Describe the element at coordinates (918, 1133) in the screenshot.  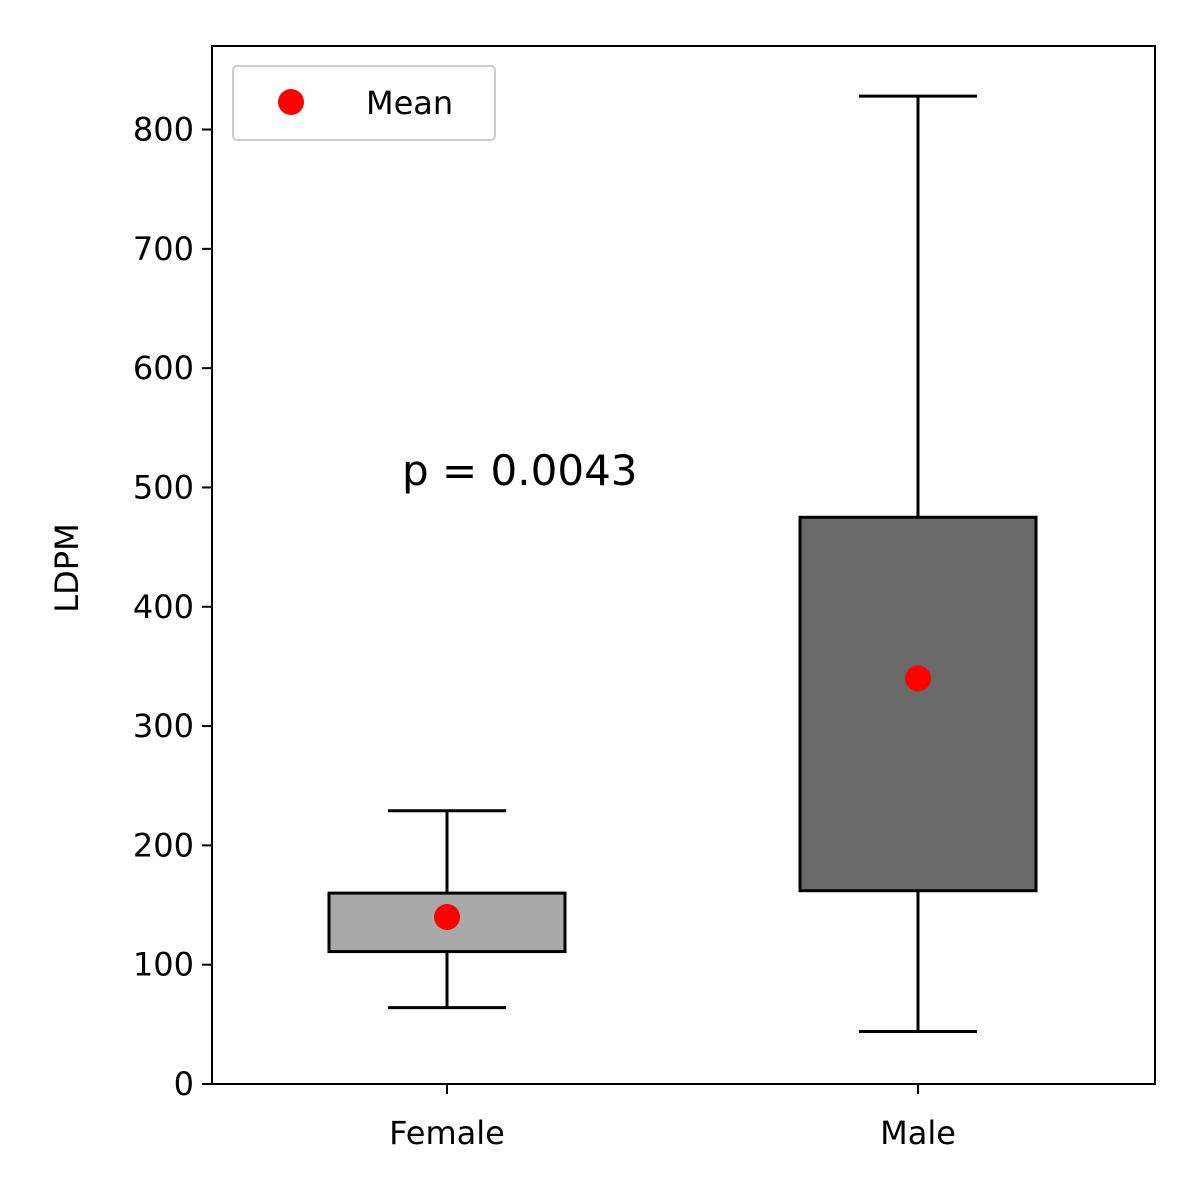
I see `x-tick-label: Male` at that location.